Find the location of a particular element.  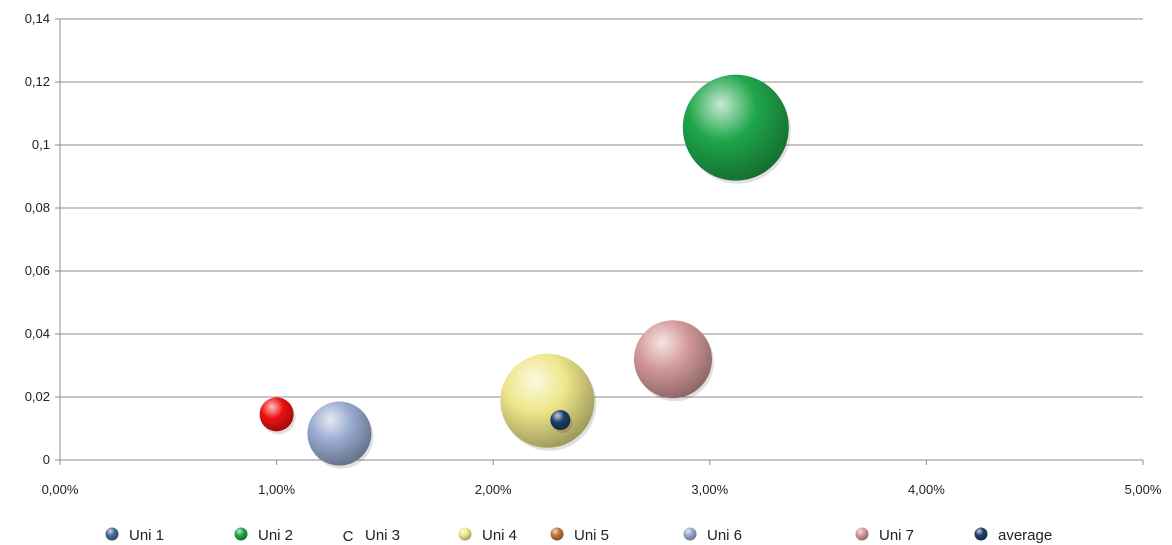

legend-item-uni-3: C Uni 3 is located at coordinates (371, 536).